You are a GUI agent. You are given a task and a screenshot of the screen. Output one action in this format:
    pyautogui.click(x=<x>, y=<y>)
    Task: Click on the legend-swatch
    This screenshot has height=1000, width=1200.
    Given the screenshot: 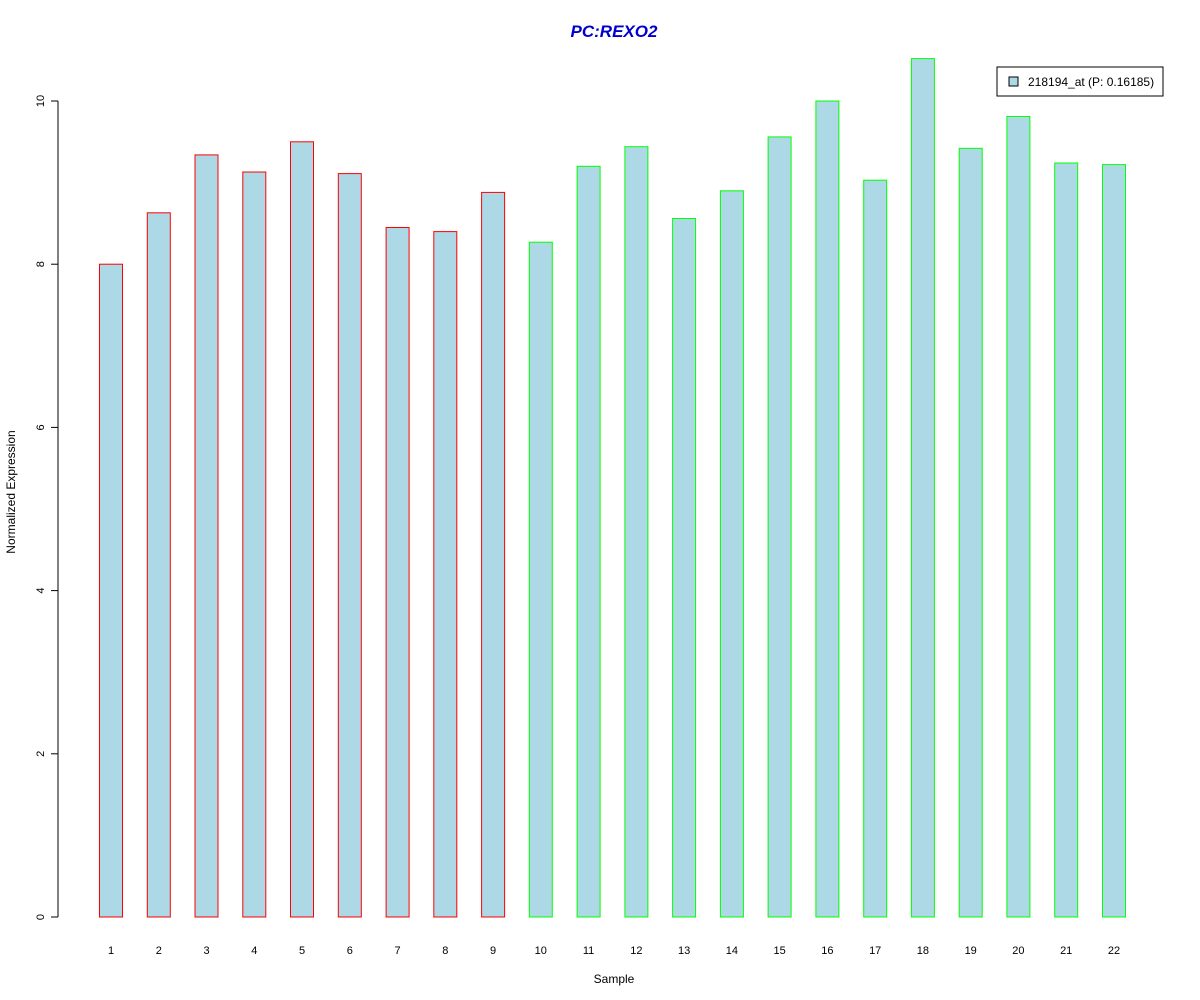 What is the action you would take?
    pyautogui.click(x=1013, y=81)
    